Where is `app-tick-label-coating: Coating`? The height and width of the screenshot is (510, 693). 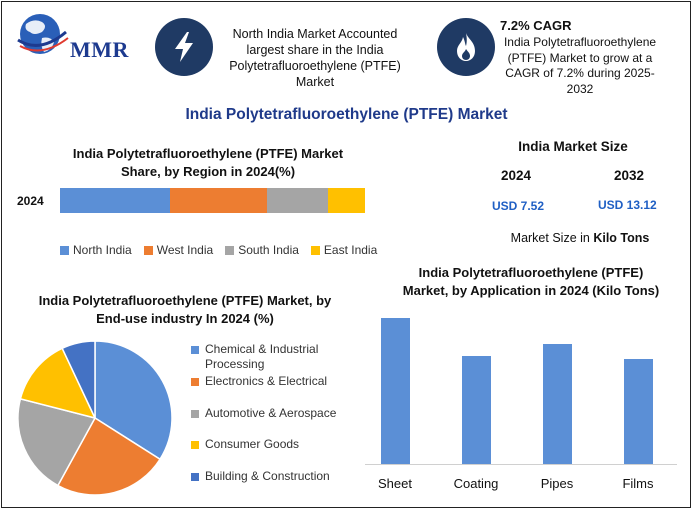
app-tick-label-coating: Coating is located at coordinates (476, 483).